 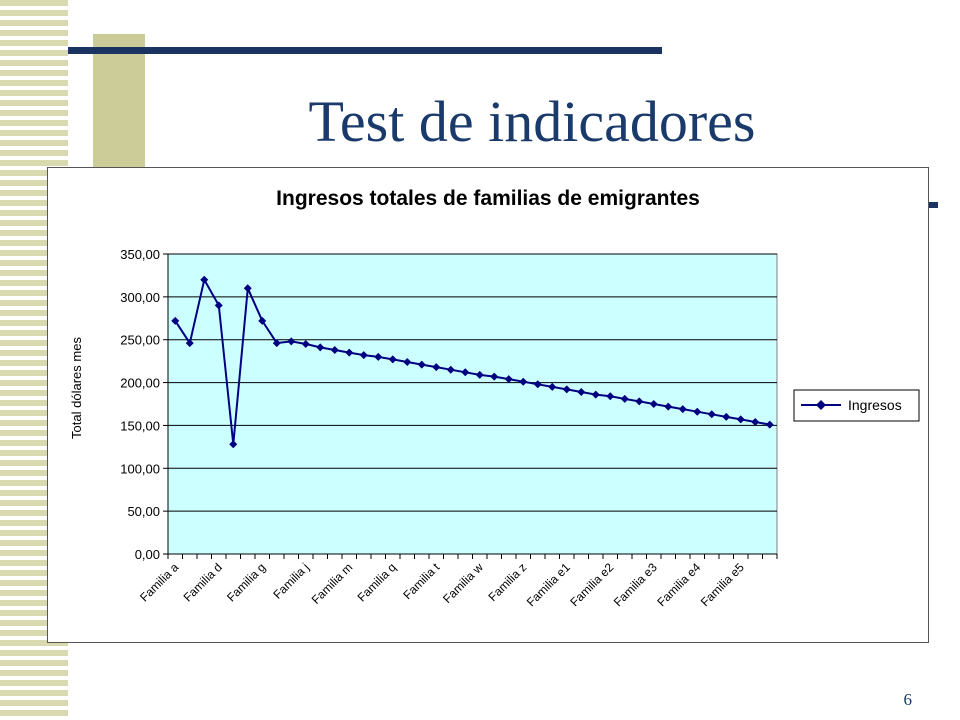 I want to click on page-number: 6, so click(x=908, y=699).